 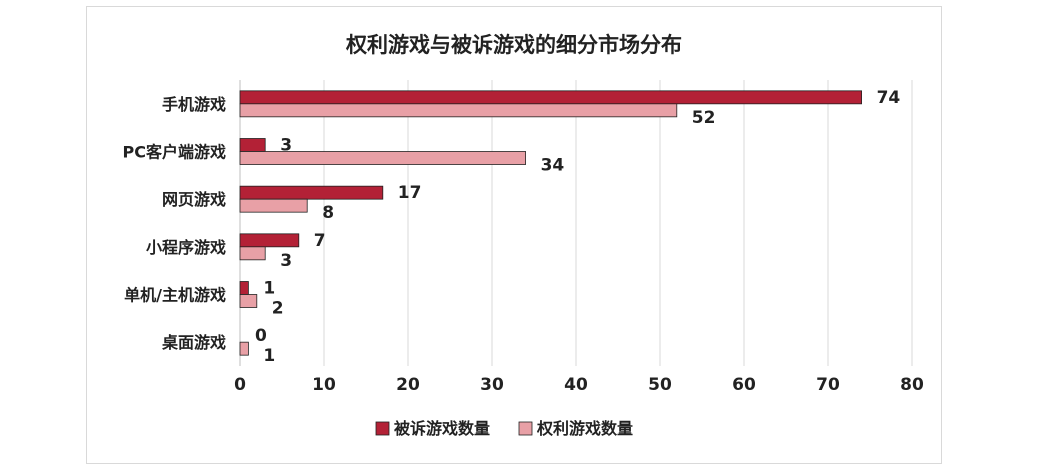 What do you see at coordinates (744, 385) in the screenshot?
I see `x-tick-label: 60` at bounding box center [744, 385].